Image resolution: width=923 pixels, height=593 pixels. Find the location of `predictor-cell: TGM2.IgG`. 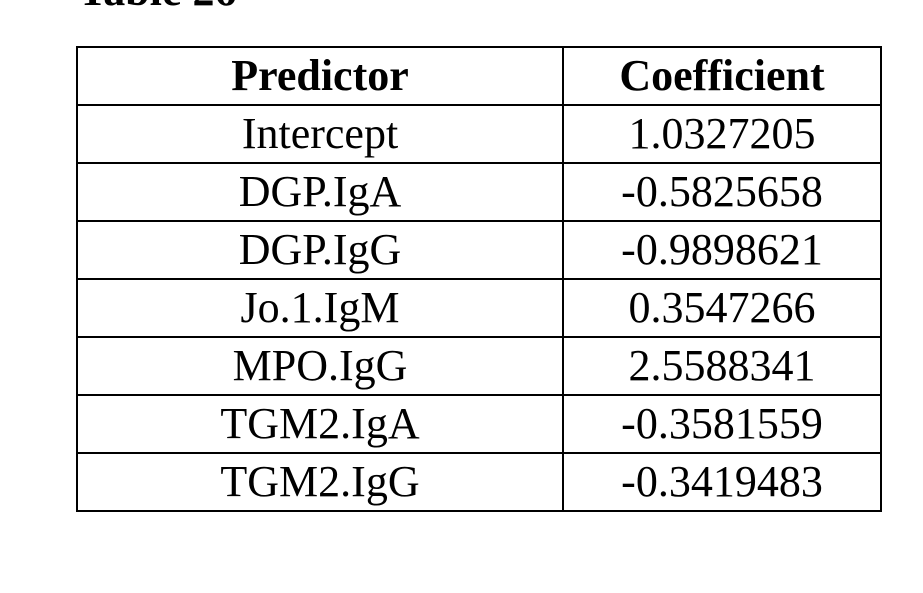

predictor-cell: TGM2.IgG is located at coordinates (320, 482).